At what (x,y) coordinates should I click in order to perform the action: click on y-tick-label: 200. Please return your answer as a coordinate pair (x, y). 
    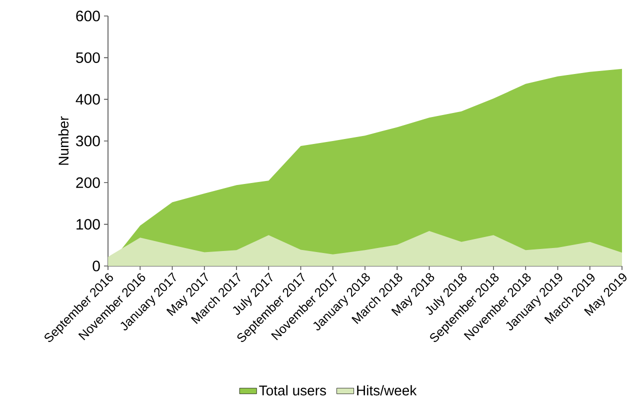
    Looking at the image, I should click on (88, 182).